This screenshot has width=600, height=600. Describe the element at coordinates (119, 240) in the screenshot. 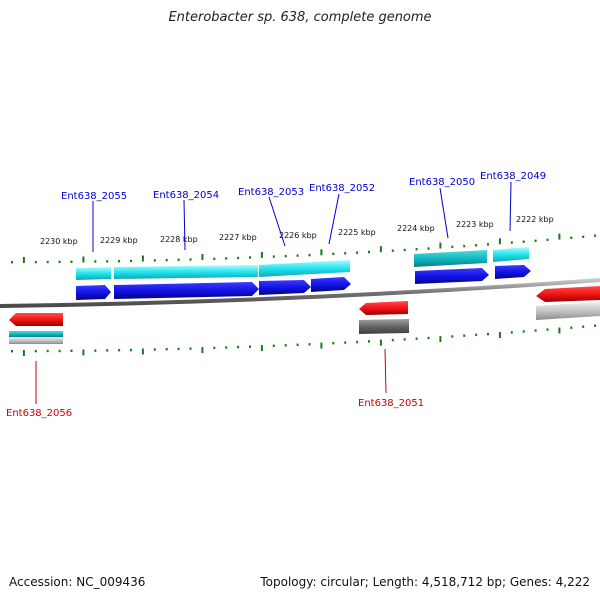

I see `ruler-label: 2229 kbp` at that location.